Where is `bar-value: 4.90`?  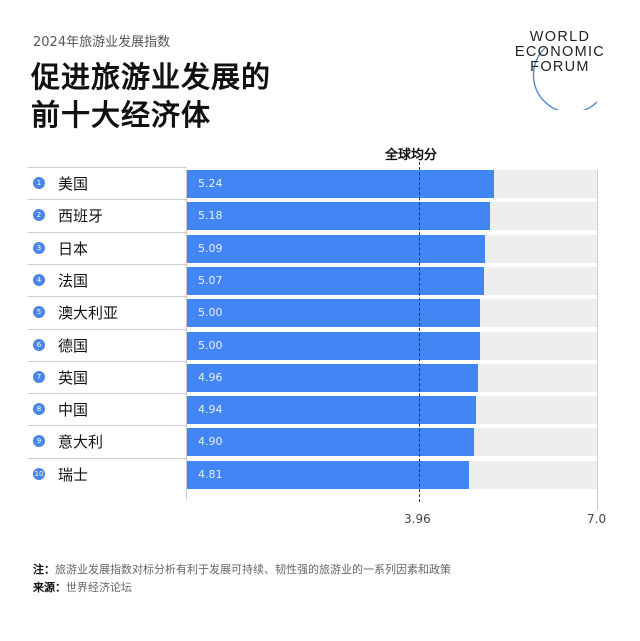
bar-value: 4.90 is located at coordinates (210, 442).